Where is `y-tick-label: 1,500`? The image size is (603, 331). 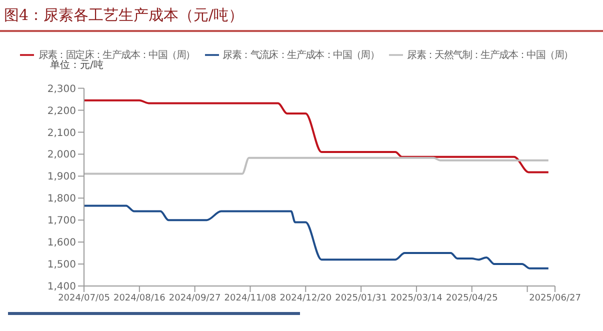
y-tick-label: 1,500 is located at coordinates (61, 265).